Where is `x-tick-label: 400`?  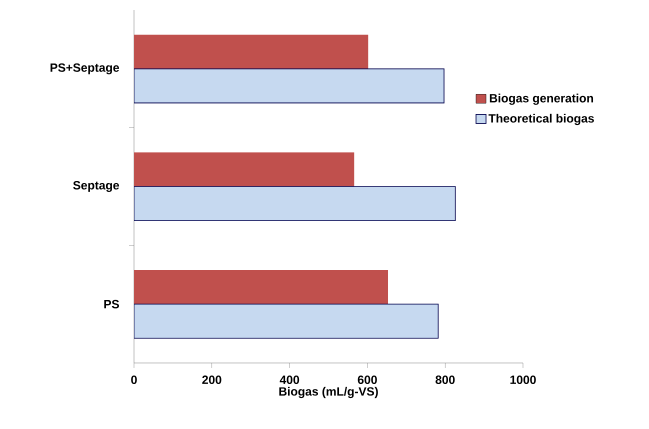
x-tick-label: 400 is located at coordinates (290, 380).